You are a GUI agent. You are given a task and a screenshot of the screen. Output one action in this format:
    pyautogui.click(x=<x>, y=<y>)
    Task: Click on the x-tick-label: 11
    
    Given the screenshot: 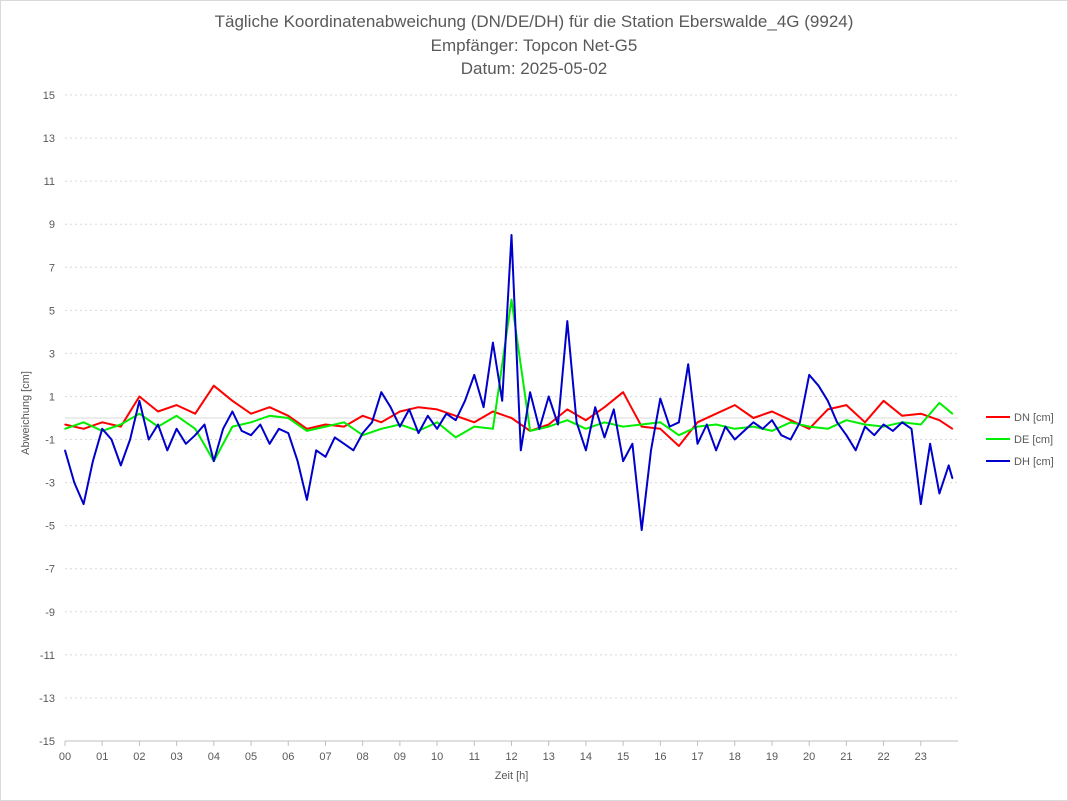 What is the action you would take?
    pyautogui.click(x=474, y=757)
    